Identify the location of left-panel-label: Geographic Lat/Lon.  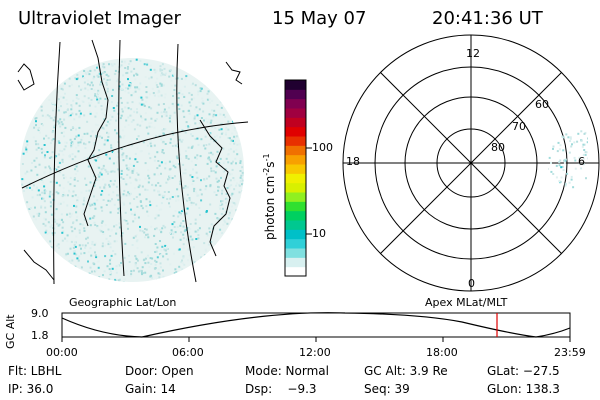
(123, 302).